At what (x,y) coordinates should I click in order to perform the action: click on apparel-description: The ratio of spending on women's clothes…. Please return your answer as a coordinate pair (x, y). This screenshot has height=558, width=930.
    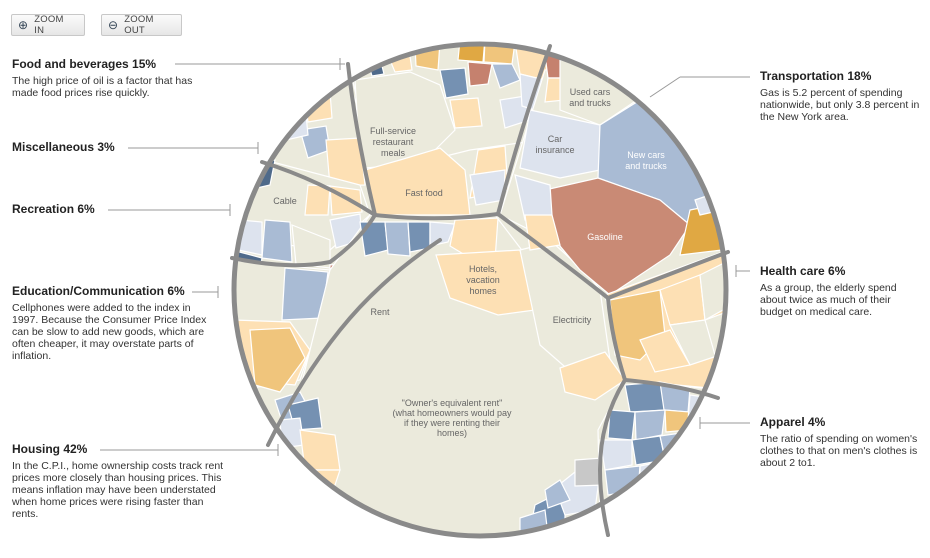
    Looking at the image, I should click on (839, 451).